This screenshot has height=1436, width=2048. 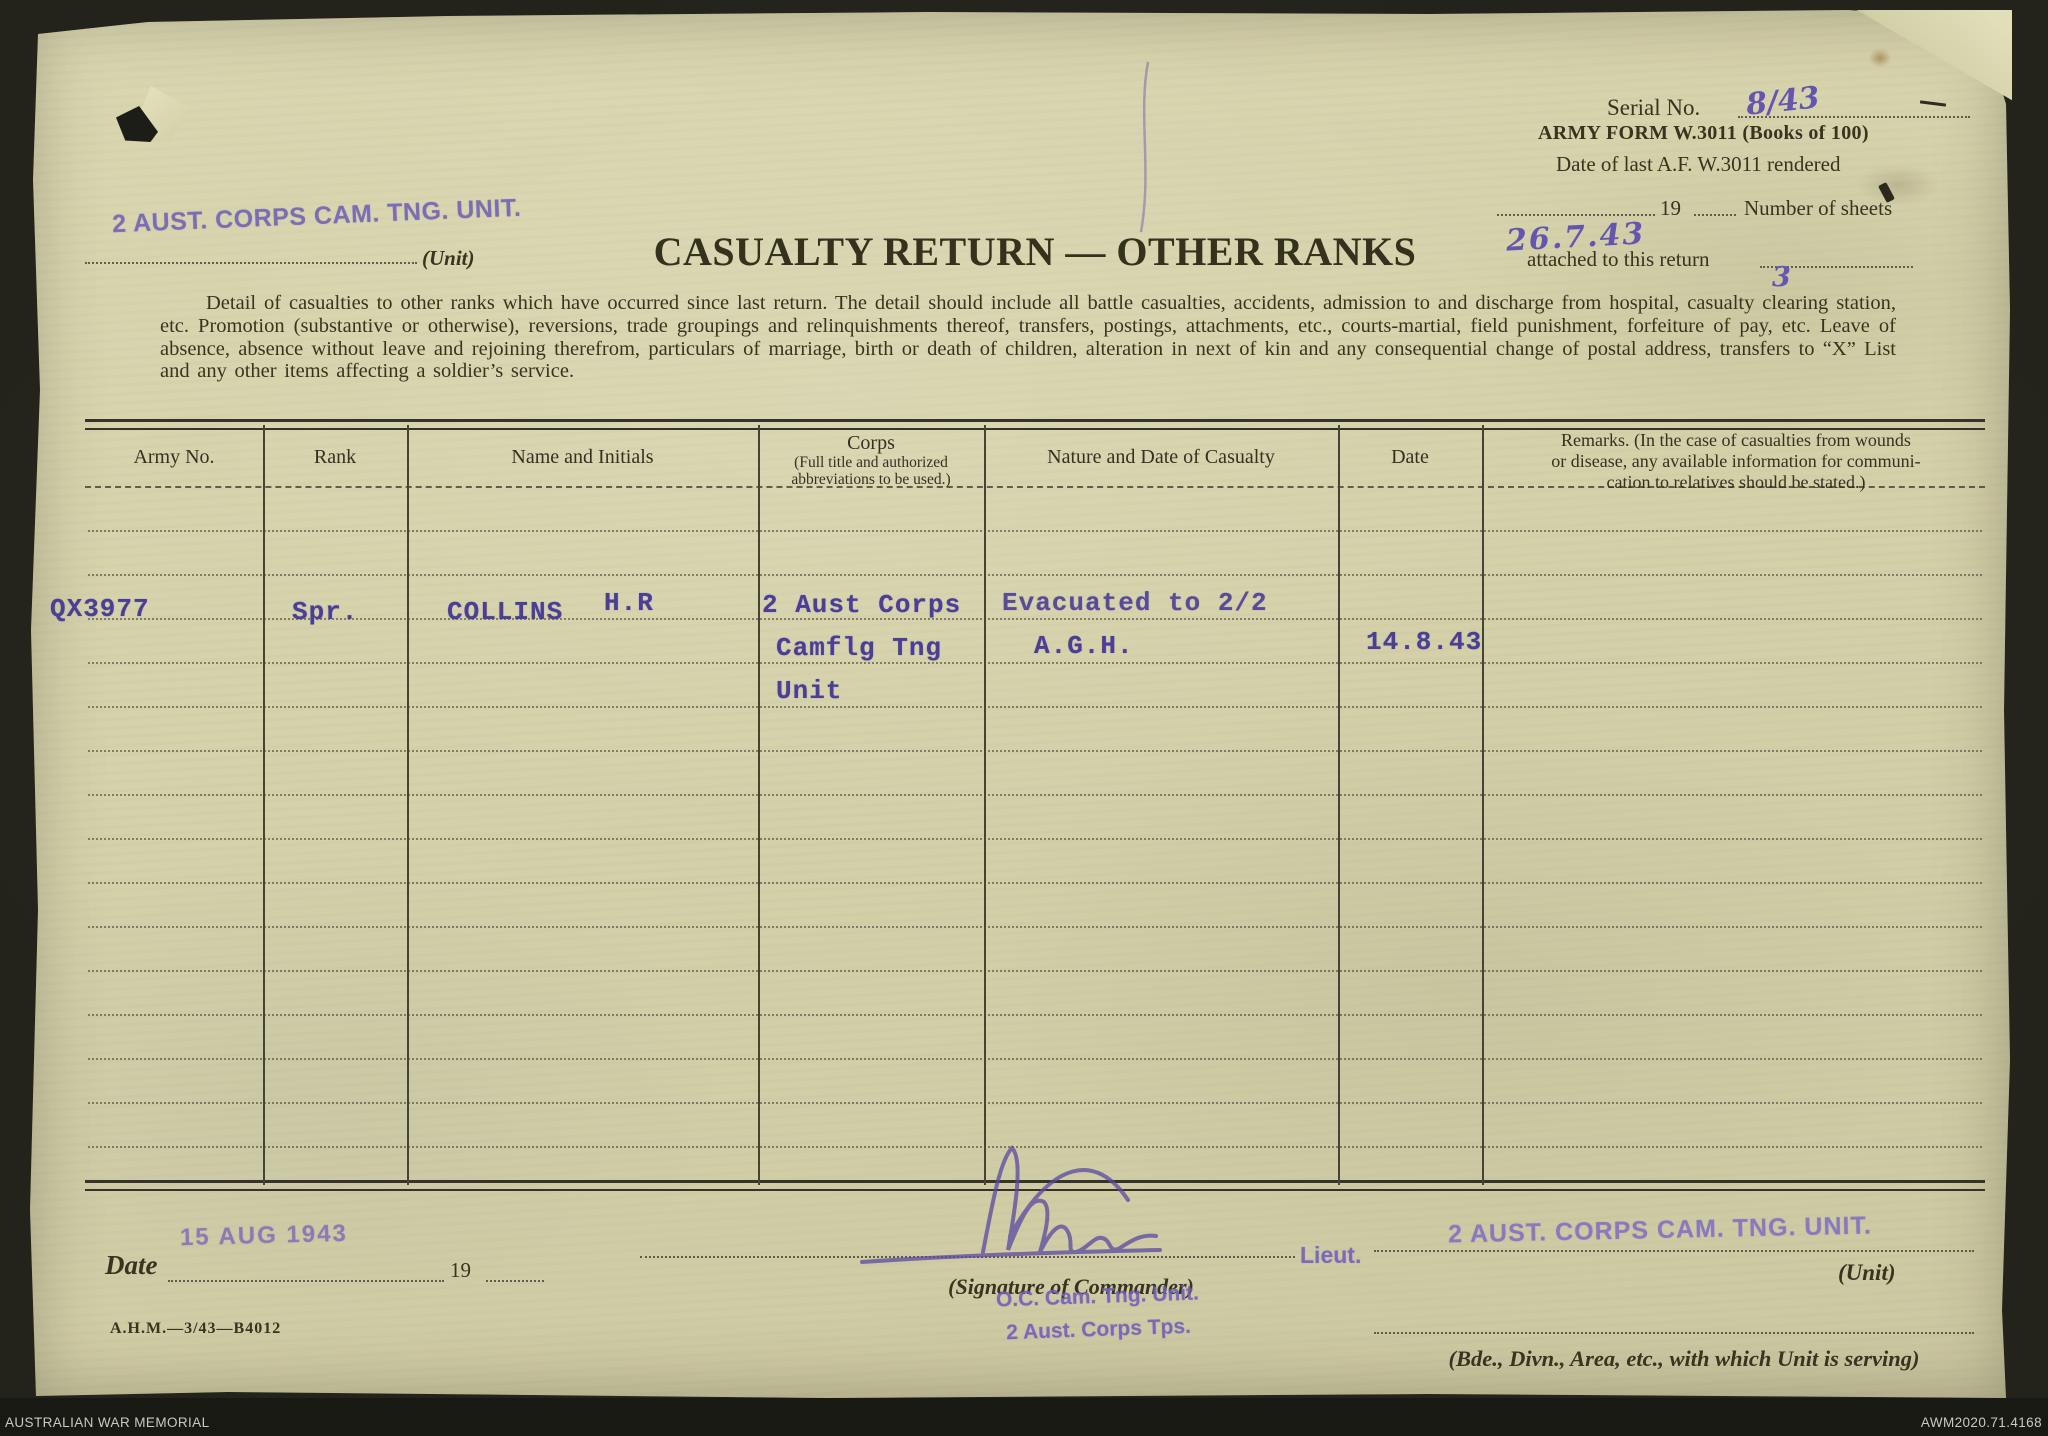 What do you see at coordinates (251, 263) in the screenshot?
I see `unit-dotted-line` at bounding box center [251, 263].